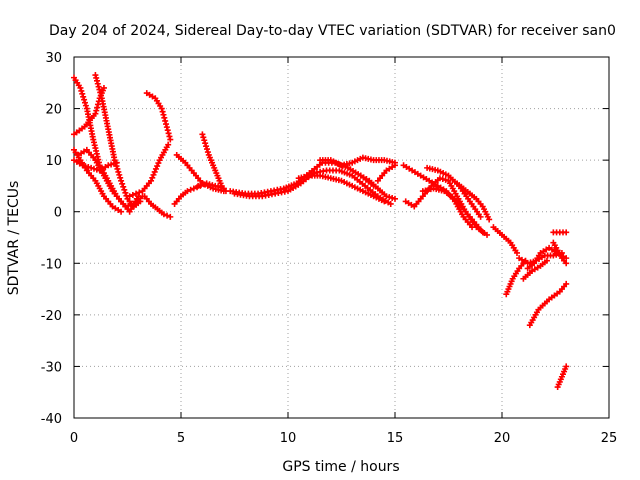 The height and width of the screenshot is (480, 640). I want to click on series-s22, so click(455, 211).